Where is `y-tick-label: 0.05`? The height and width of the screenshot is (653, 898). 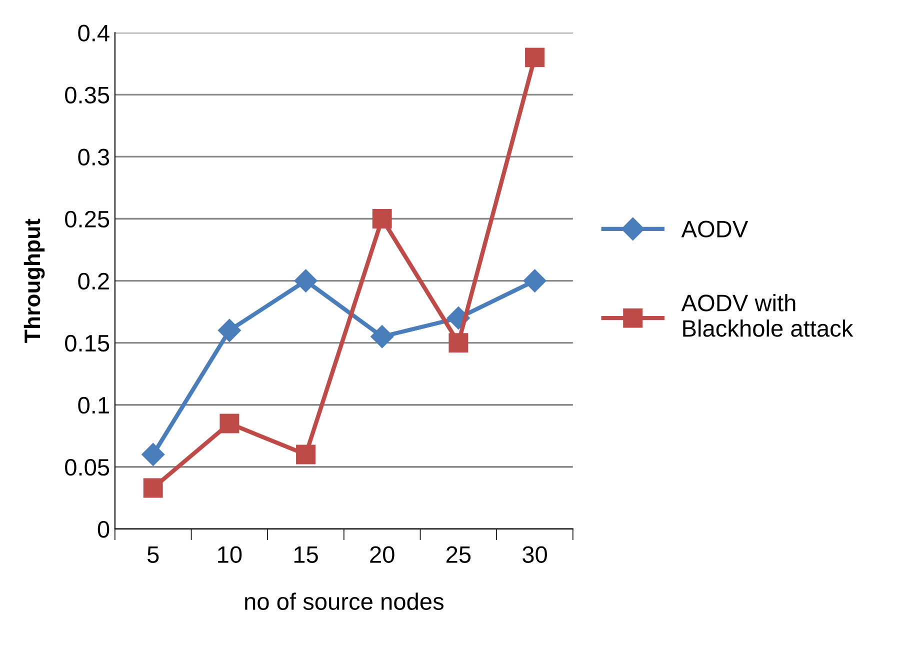 y-tick-label: 0.05 is located at coordinates (87, 467).